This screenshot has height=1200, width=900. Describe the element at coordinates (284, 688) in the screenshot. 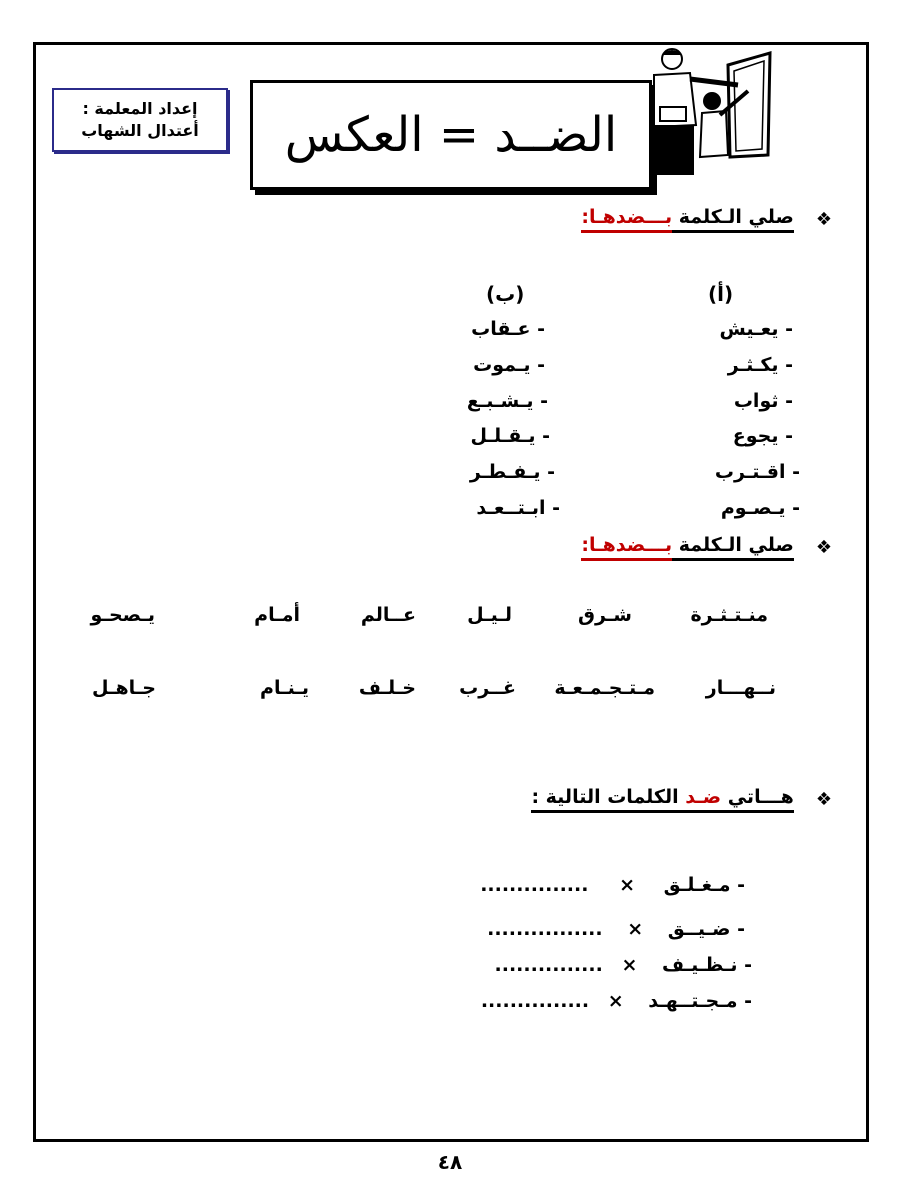

I see `word-row2: يـنـام` at that location.